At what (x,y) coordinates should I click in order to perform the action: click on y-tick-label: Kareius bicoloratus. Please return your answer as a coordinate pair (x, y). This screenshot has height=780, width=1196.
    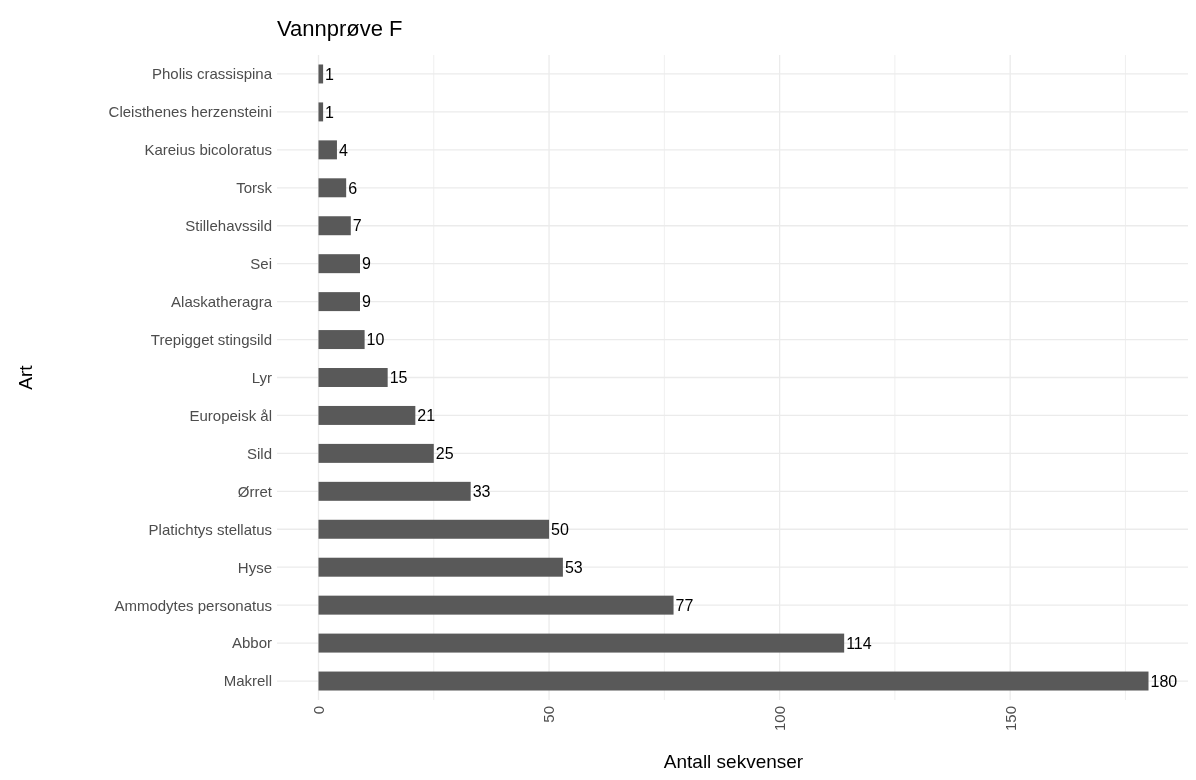
    Looking at the image, I should click on (208, 150).